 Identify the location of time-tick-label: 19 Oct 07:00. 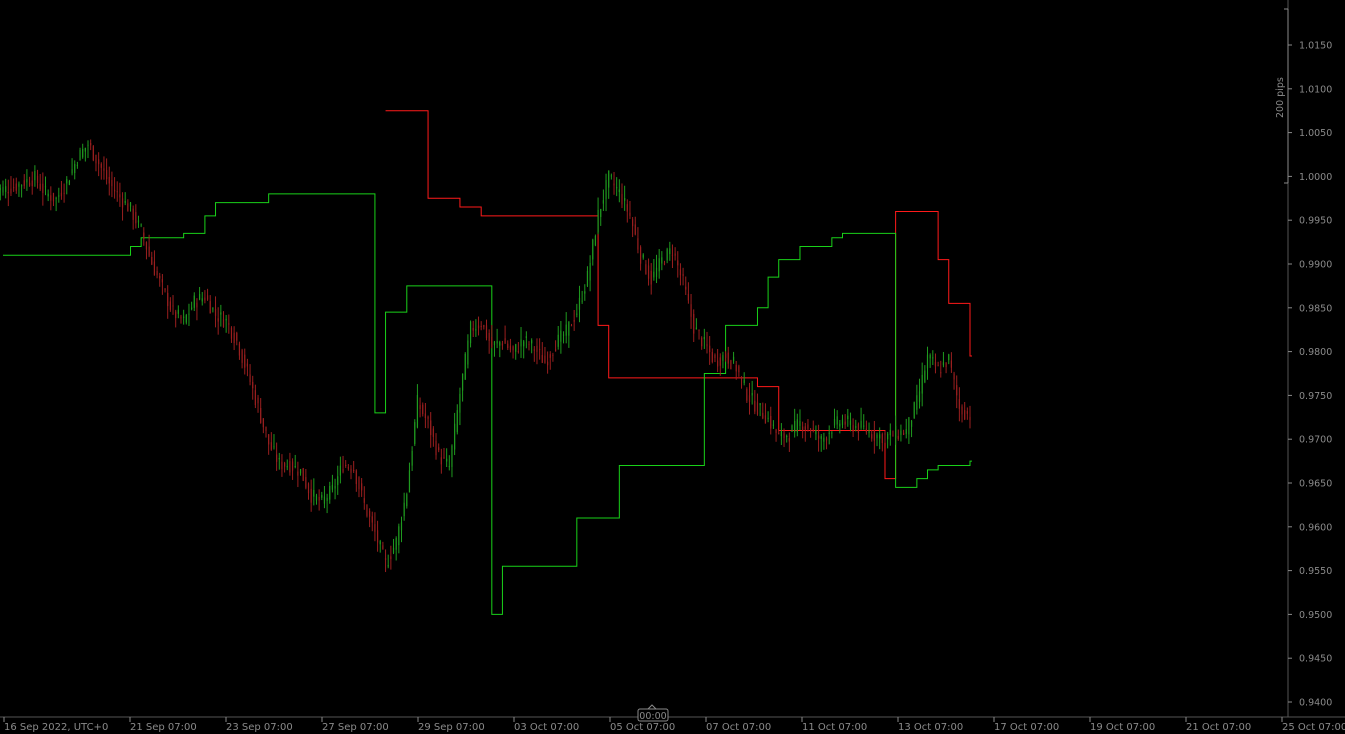
(1122, 727).